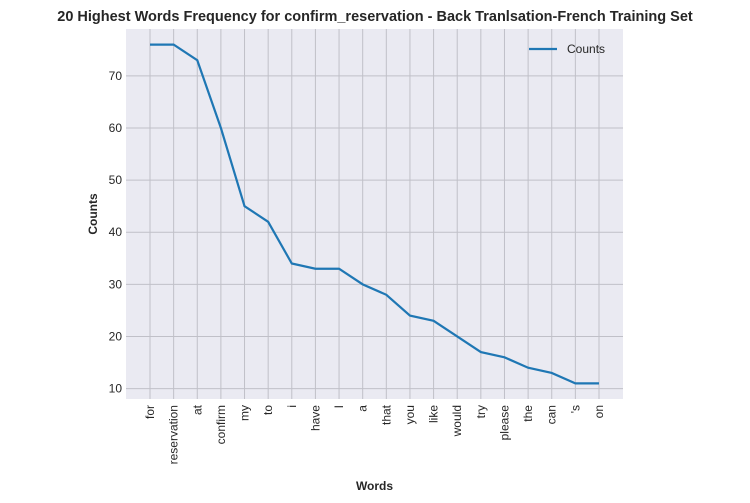 Image resolution: width=750 pixels, height=503 pixels. I want to click on y-tick-label: 10, so click(116, 389).